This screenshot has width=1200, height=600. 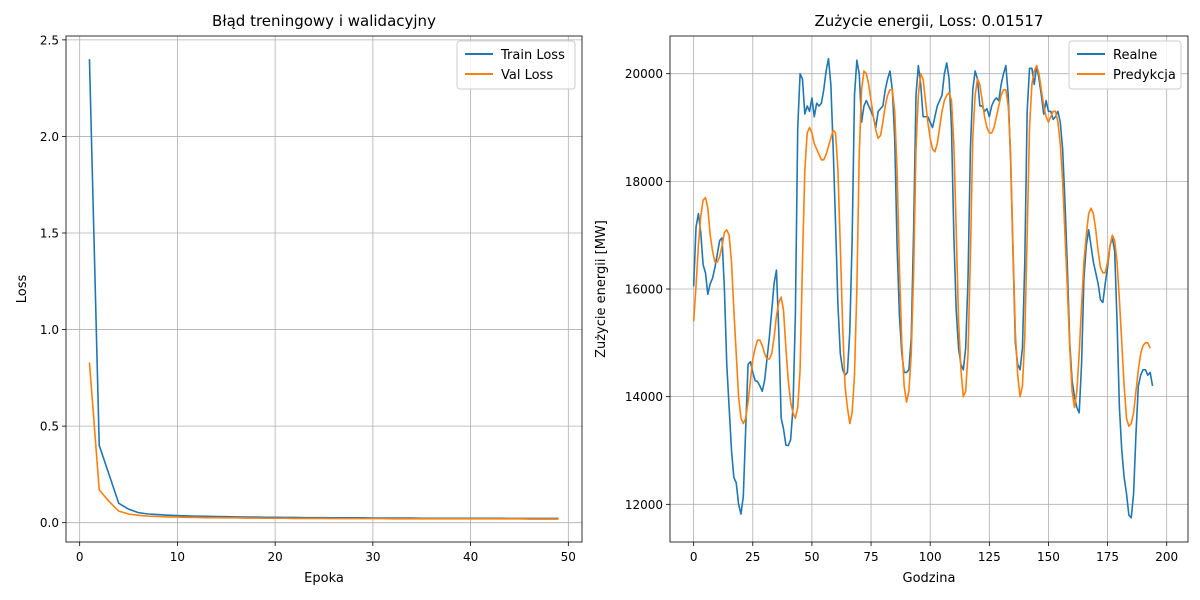 I want to click on x-tick-label: 75, so click(x=870, y=557).